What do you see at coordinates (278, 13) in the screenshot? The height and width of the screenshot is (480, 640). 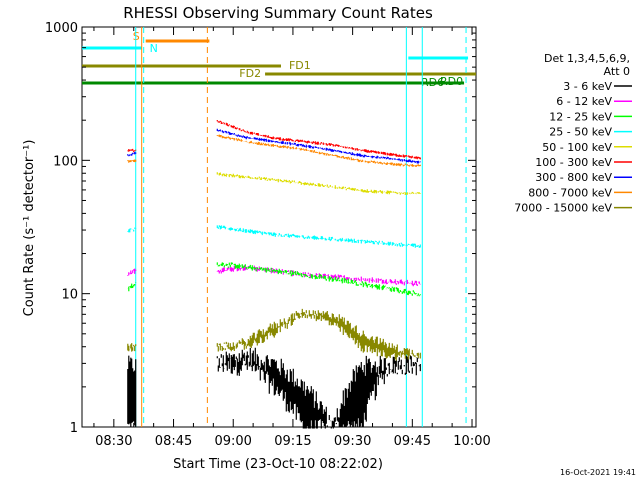 I see `chart-title: RHESSI Observing Summary Count Rates` at bounding box center [278, 13].